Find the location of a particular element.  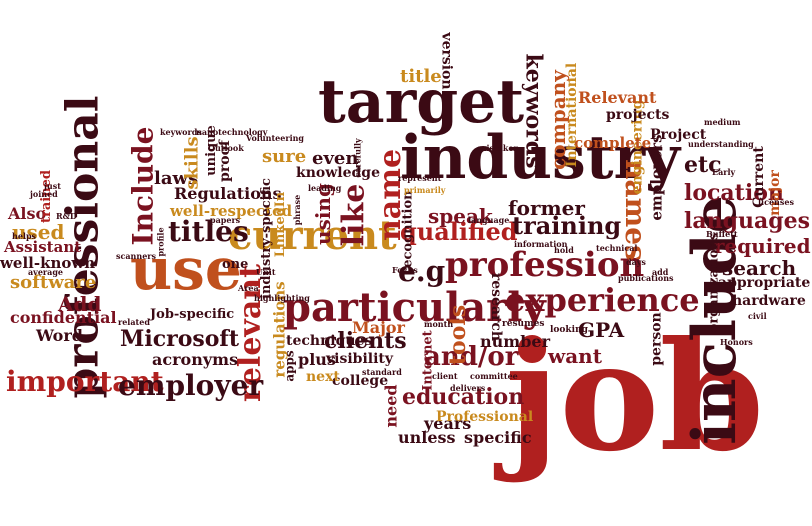

word: required is located at coordinates (762, 246).